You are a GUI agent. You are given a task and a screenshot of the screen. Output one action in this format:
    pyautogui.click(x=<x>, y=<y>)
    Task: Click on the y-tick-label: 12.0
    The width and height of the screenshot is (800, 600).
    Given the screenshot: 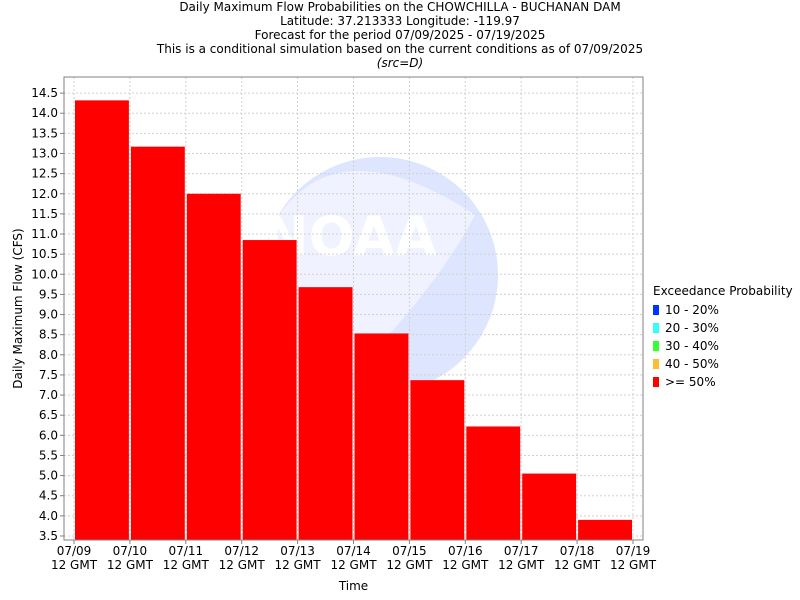 What is the action you would take?
    pyautogui.click(x=44, y=194)
    